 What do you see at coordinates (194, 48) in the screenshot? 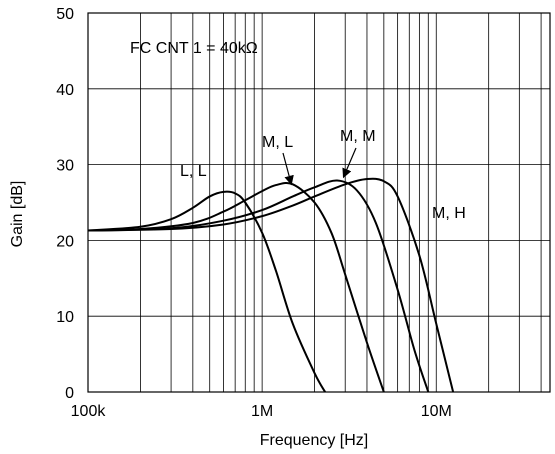
I see `fc-cnt-annotation: FC CNT 1 = 40kΩ` at bounding box center [194, 48].